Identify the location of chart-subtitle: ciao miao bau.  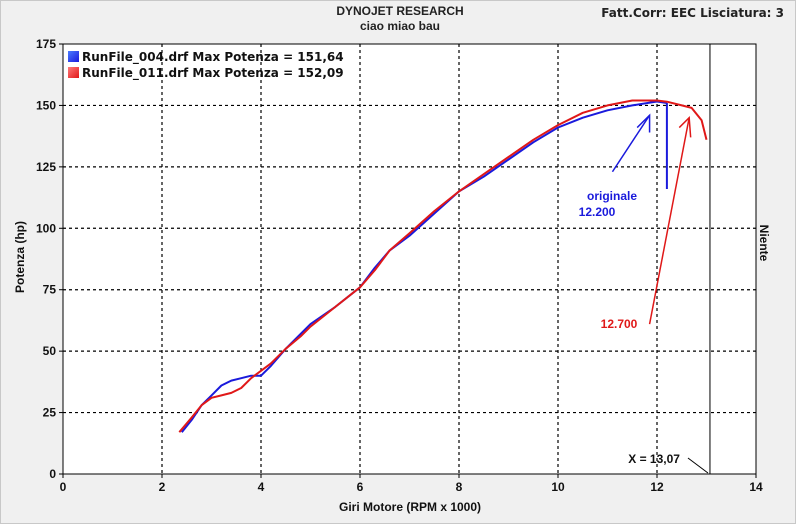
(400, 26).